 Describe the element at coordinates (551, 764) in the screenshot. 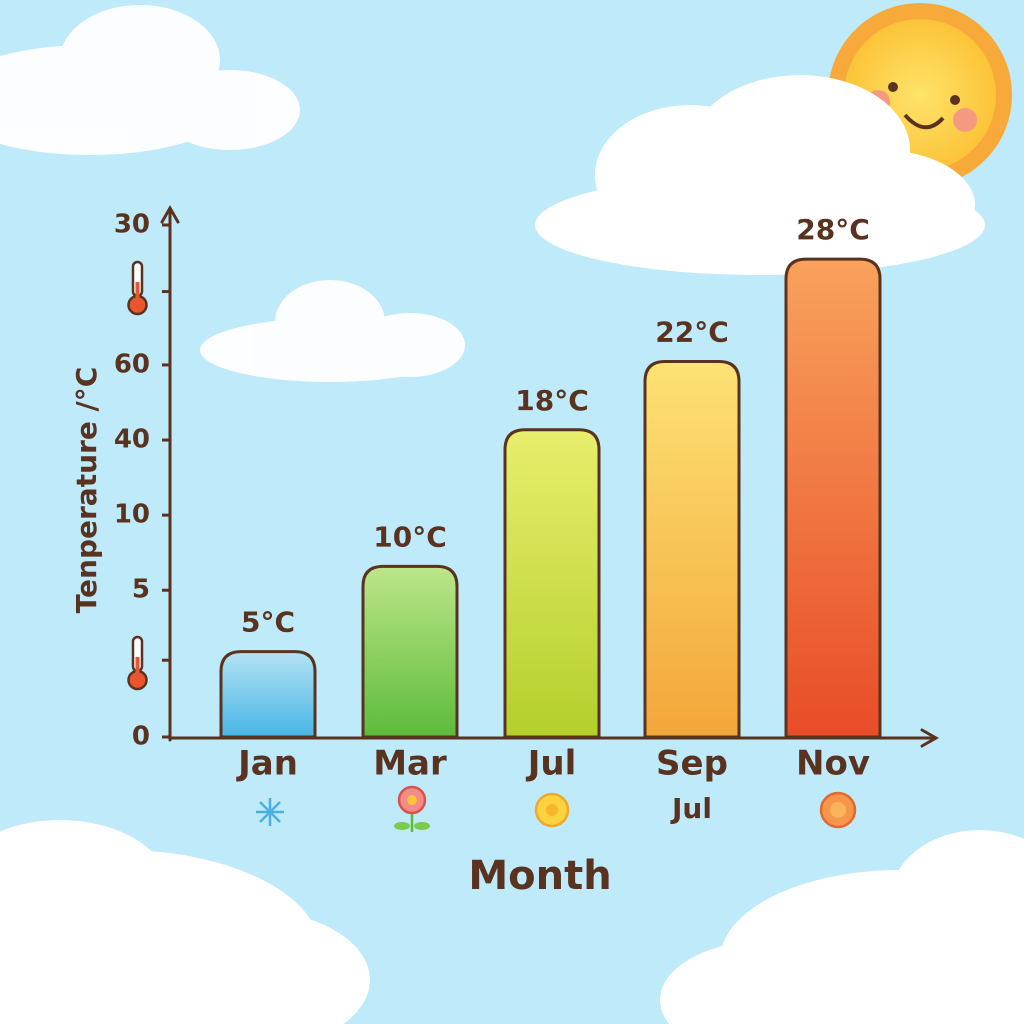

I see `x-tick-label: Jul` at that location.